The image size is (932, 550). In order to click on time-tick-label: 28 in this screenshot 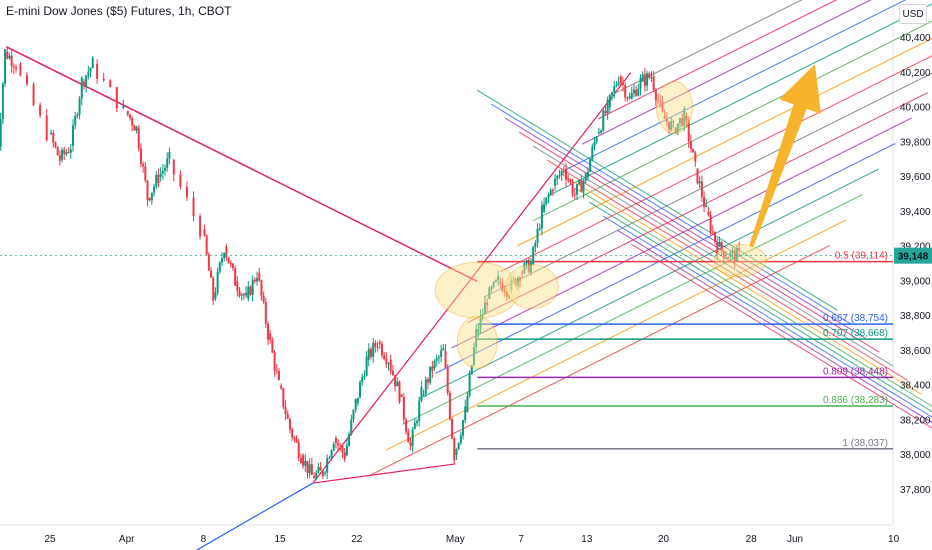, I will do `click(752, 539)`.